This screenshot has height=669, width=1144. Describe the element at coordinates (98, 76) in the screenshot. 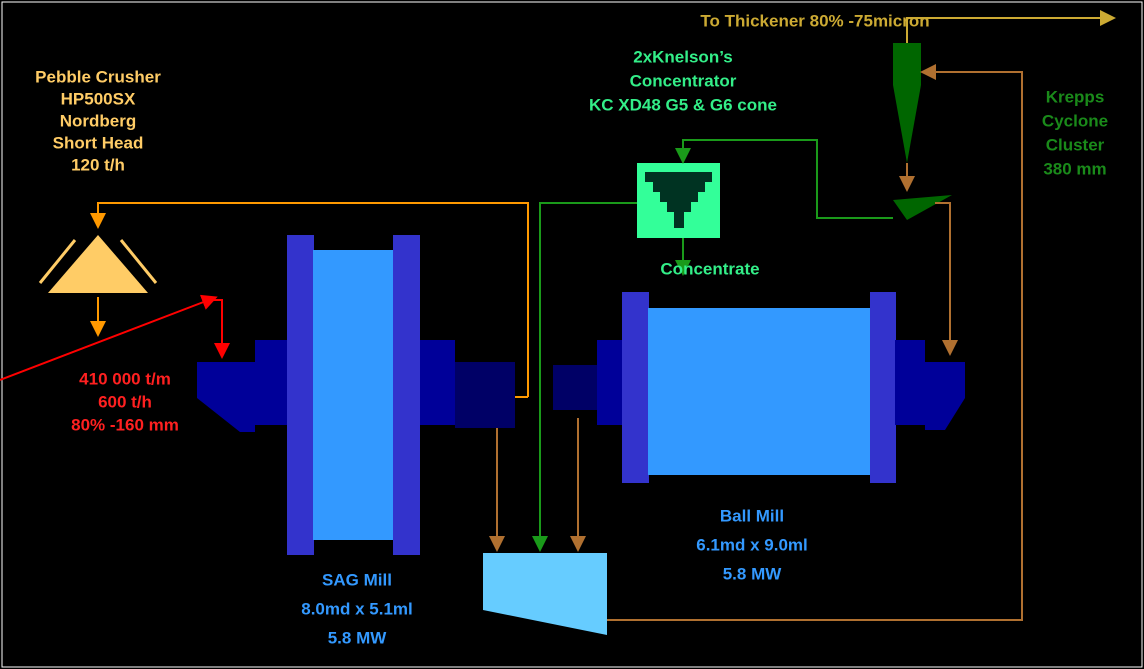

I see `label: Pebble Crusher` at that location.